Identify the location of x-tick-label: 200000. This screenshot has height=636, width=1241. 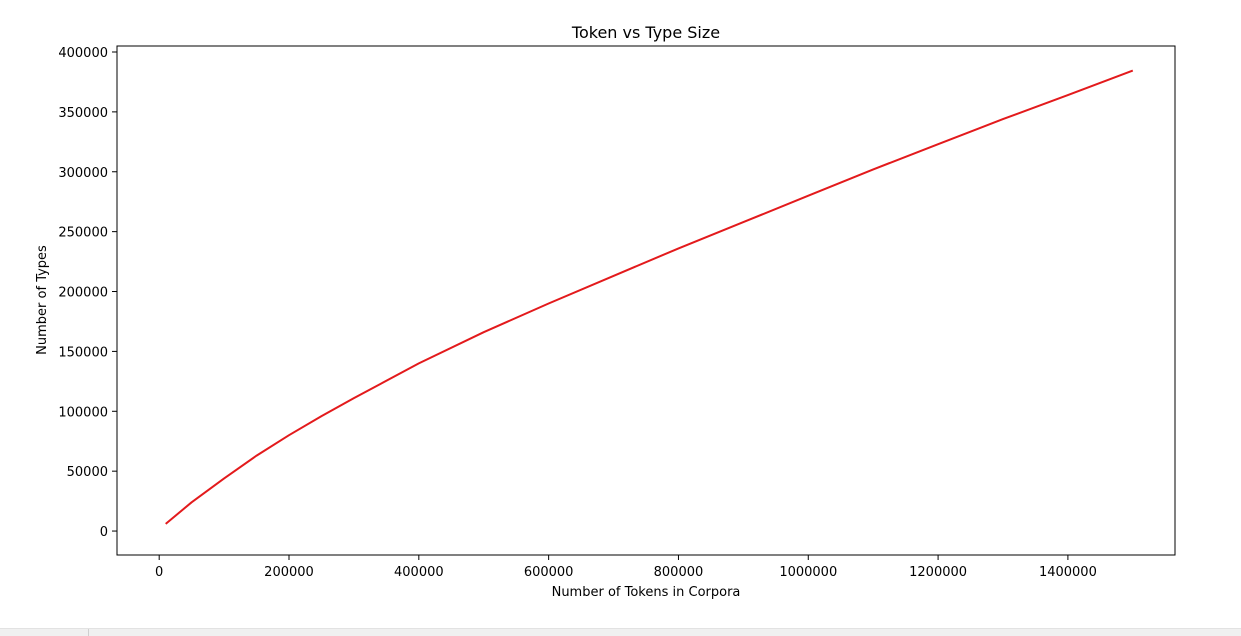
(289, 572).